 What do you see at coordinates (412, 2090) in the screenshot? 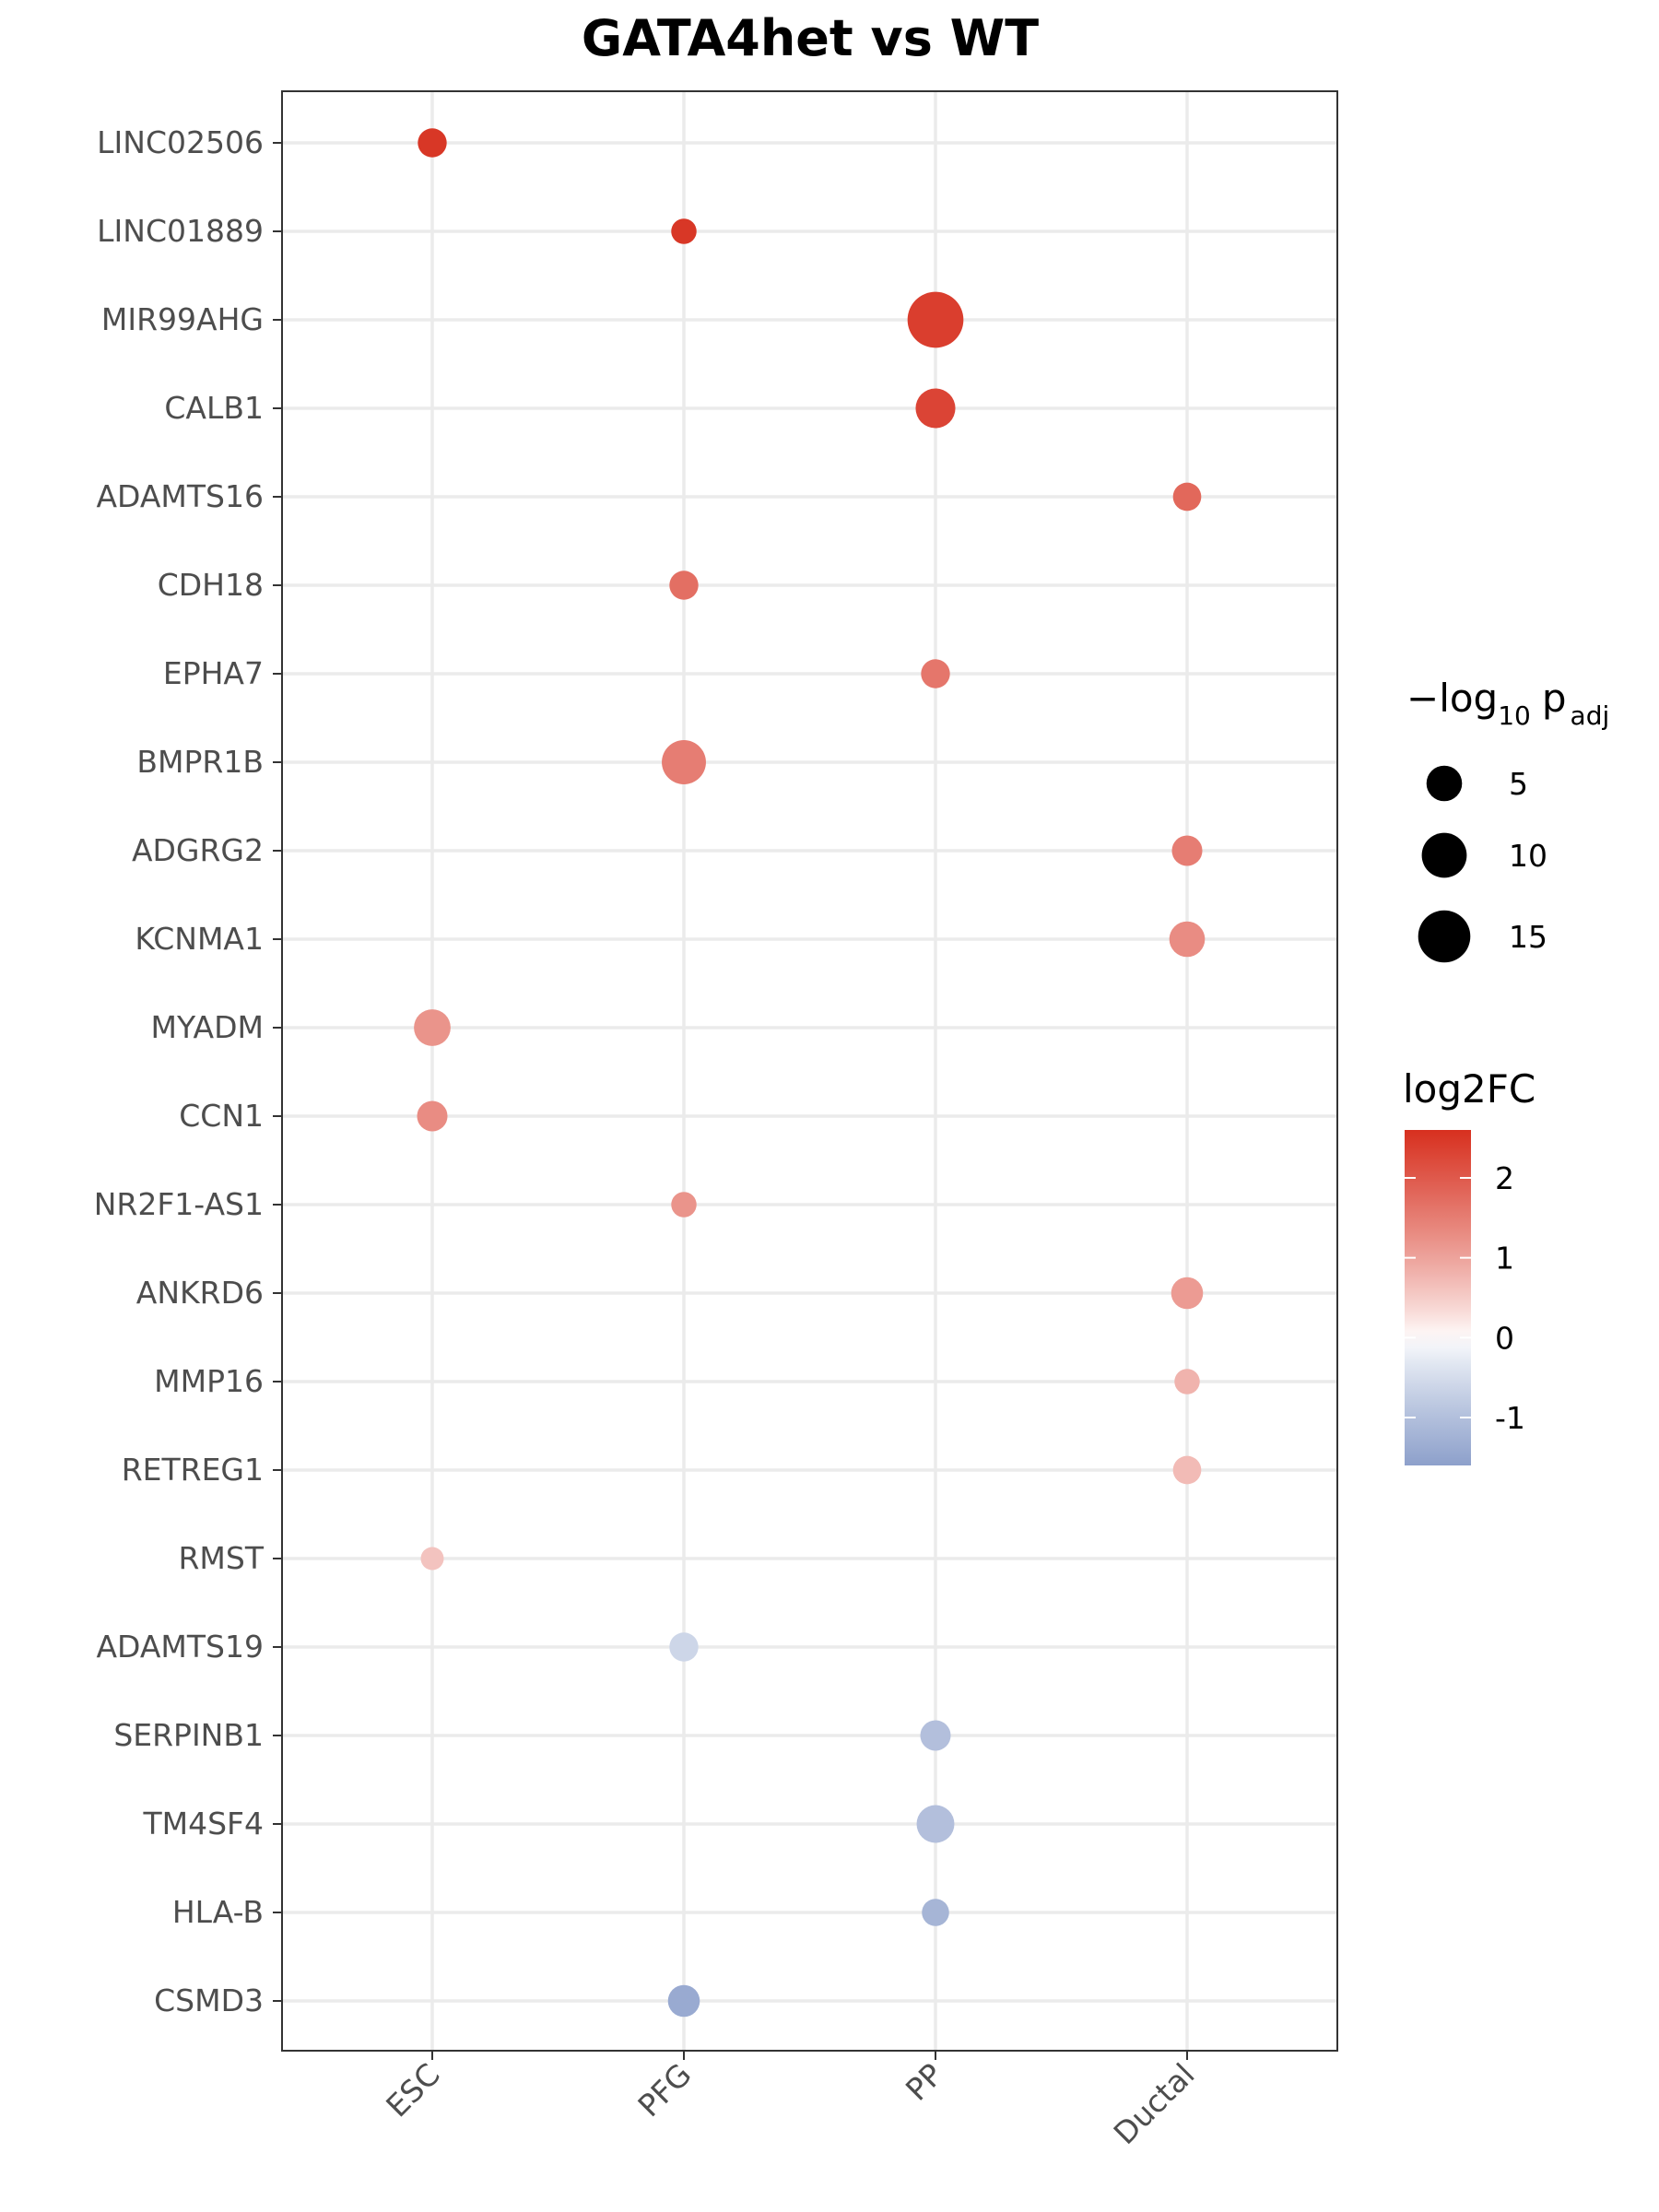
I see `x-tick-label: ESC` at bounding box center [412, 2090].